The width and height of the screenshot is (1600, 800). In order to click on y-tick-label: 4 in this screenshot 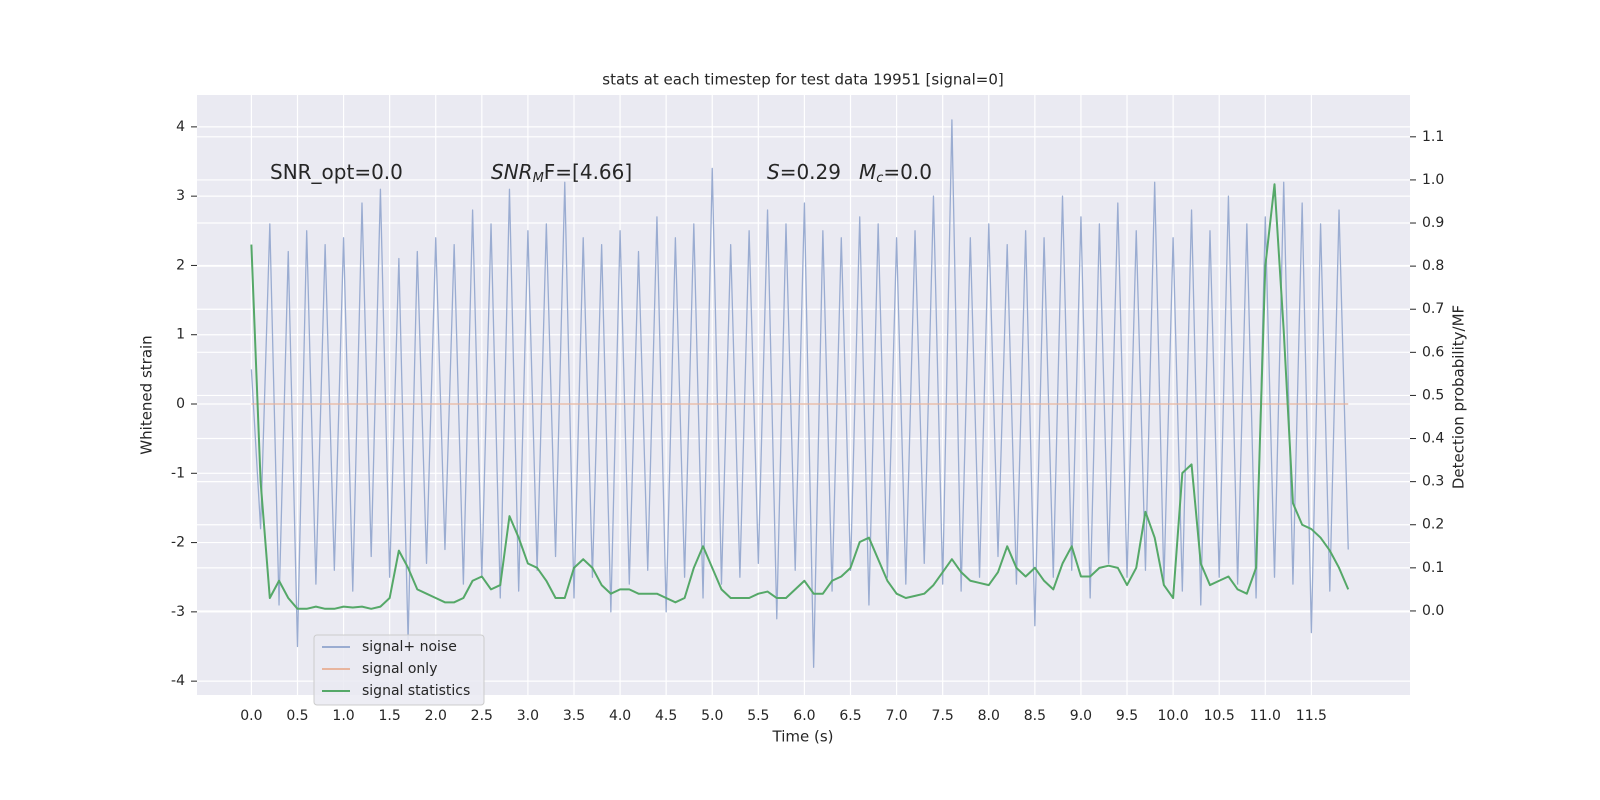, I will do `click(180, 127)`.